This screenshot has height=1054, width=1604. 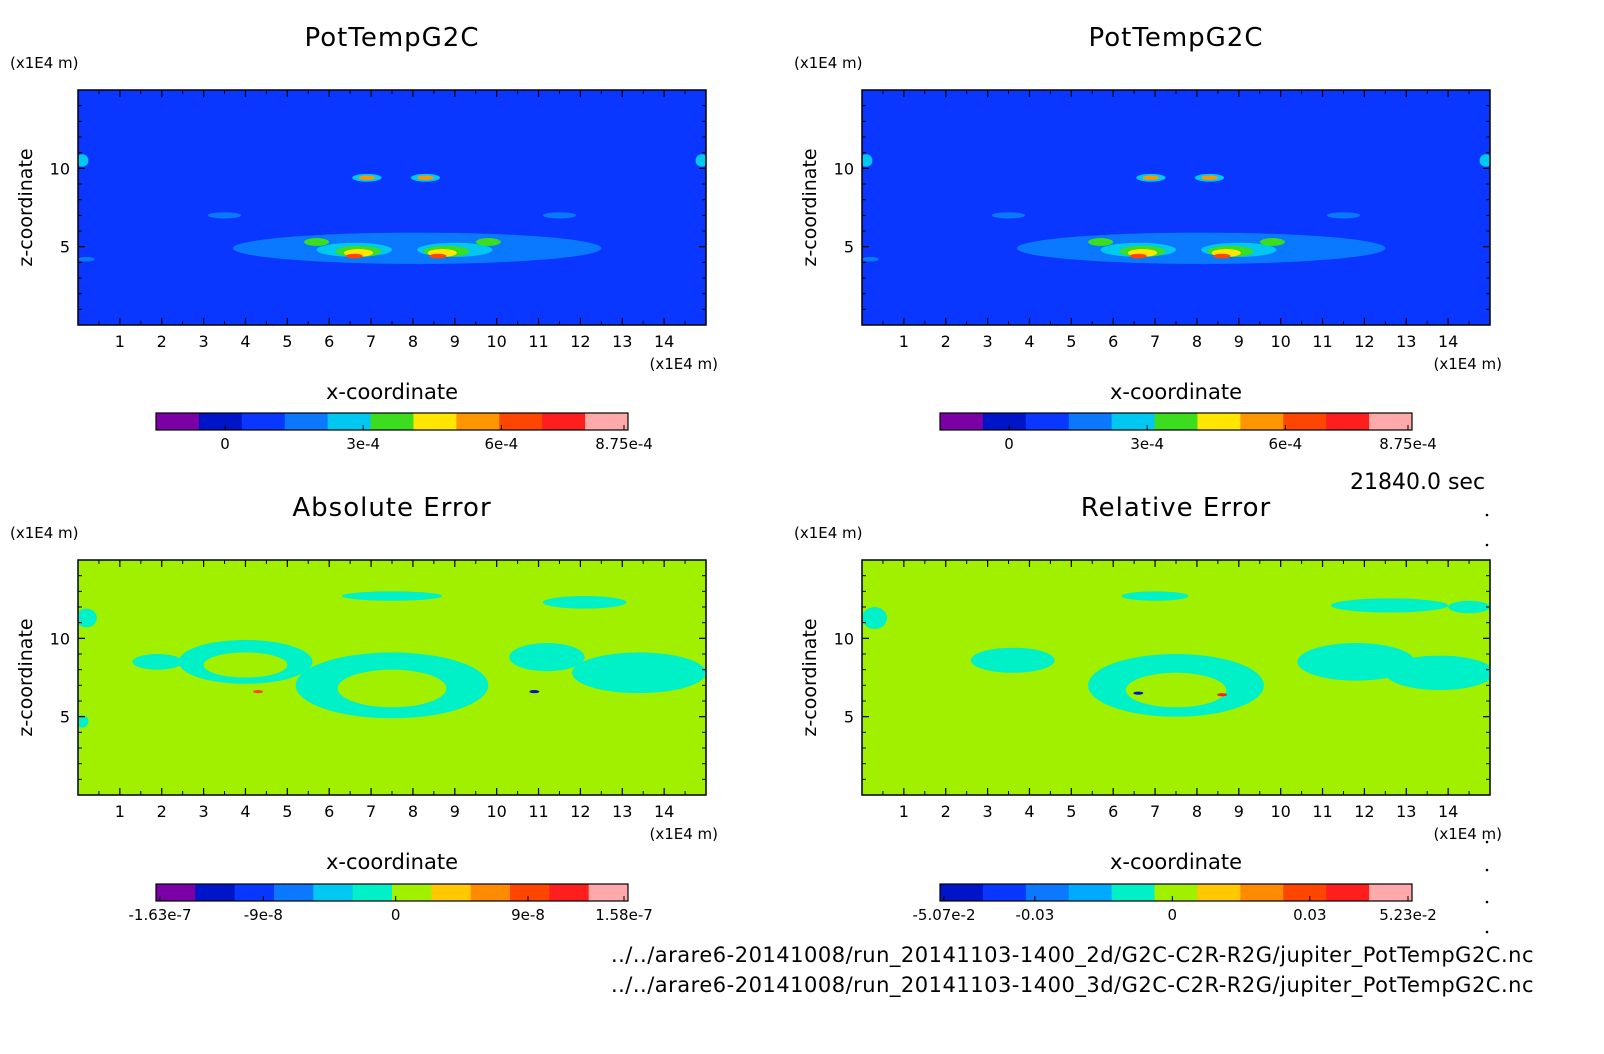 What do you see at coordinates (1418, 482) in the screenshot?
I see `time-label: 21840.0 sec` at bounding box center [1418, 482].